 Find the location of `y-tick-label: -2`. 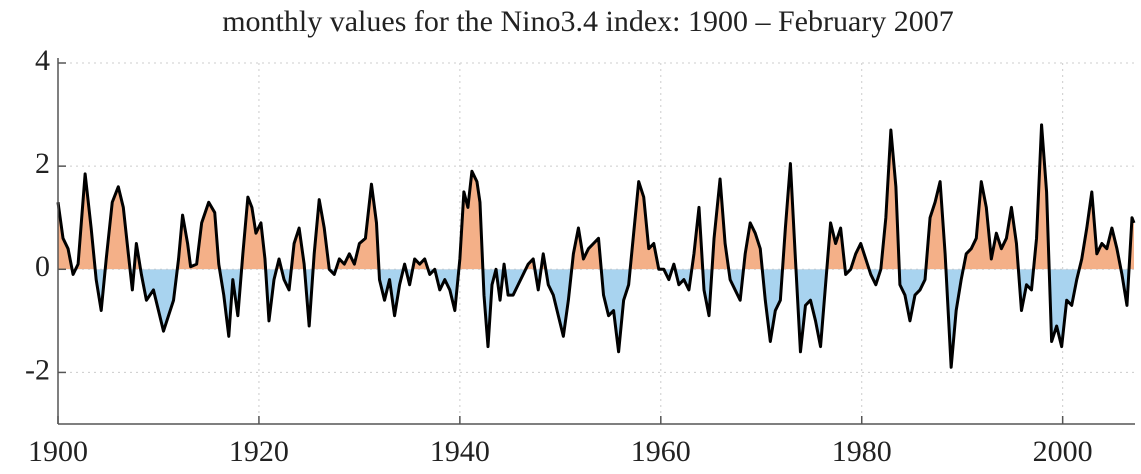

y-tick-label: -2 is located at coordinates (37, 369).